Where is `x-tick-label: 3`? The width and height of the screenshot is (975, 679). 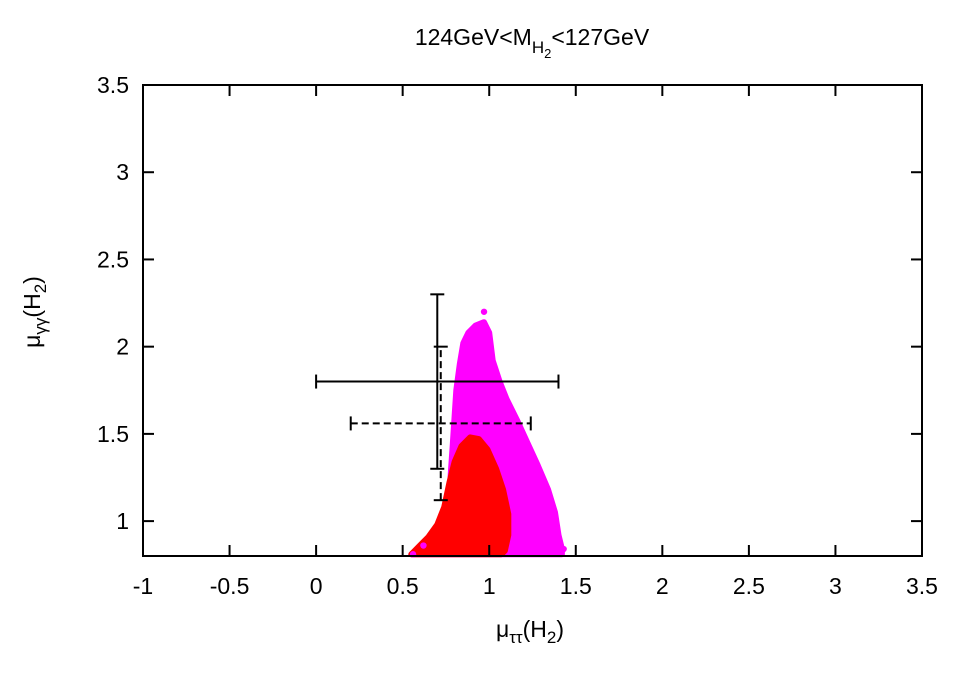 x-tick-label: 3 is located at coordinates (835, 586).